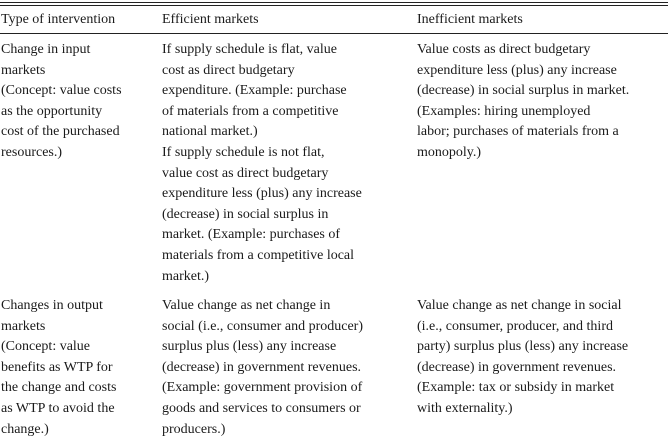 Image resolution: width=668 pixels, height=440 pixels. Describe the element at coordinates (334, 2) in the screenshot. I see `top-rule` at that location.